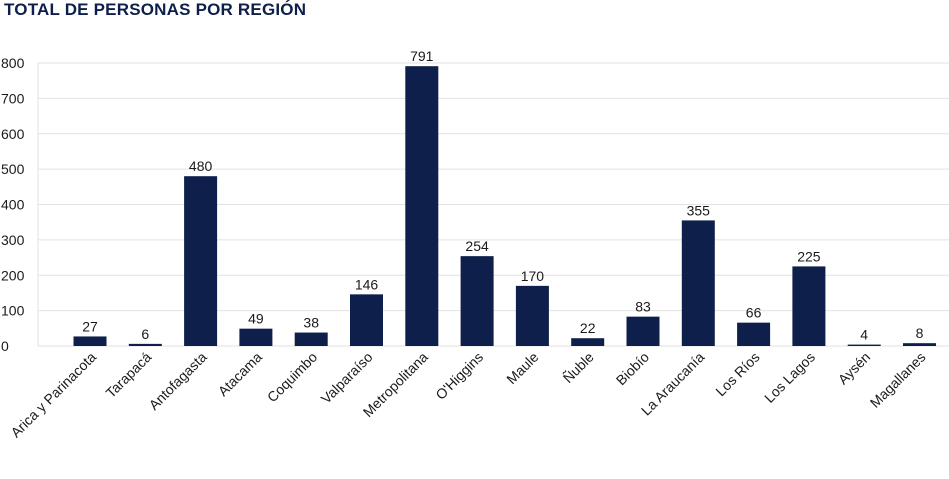 This screenshot has height=479, width=949. What do you see at coordinates (522, 368) in the screenshot?
I see `x-tick-label: Maule` at bounding box center [522, 368].